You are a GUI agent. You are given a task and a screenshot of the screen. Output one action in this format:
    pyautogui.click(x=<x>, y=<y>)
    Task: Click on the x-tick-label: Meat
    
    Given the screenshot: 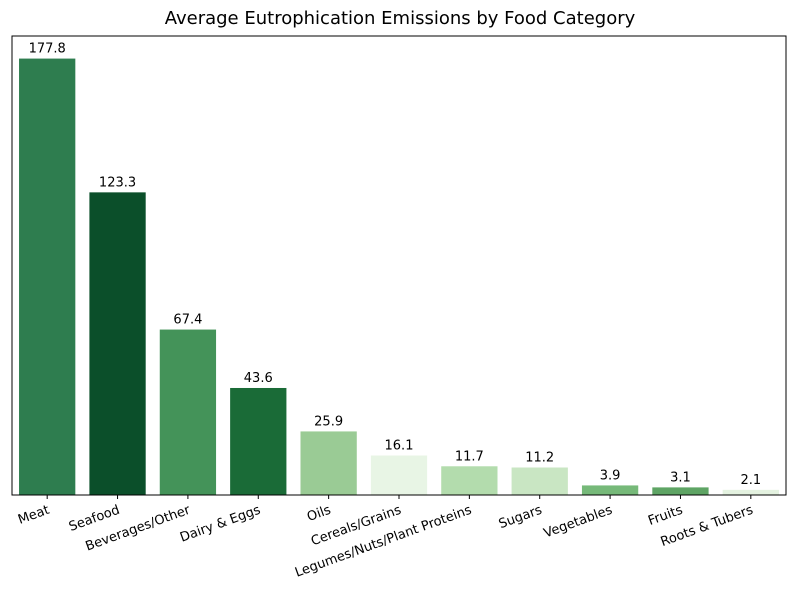 What is the action you would take?
    pyautogui.click(x=33, y=515)
    